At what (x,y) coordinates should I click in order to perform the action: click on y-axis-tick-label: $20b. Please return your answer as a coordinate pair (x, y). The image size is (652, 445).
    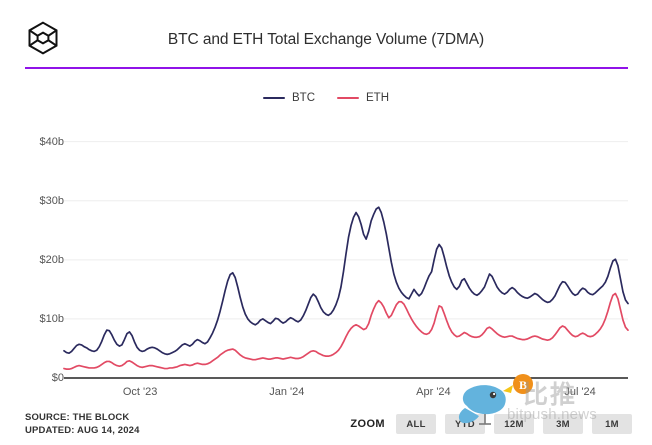
    Looking at the image, I should click on (51, 259).